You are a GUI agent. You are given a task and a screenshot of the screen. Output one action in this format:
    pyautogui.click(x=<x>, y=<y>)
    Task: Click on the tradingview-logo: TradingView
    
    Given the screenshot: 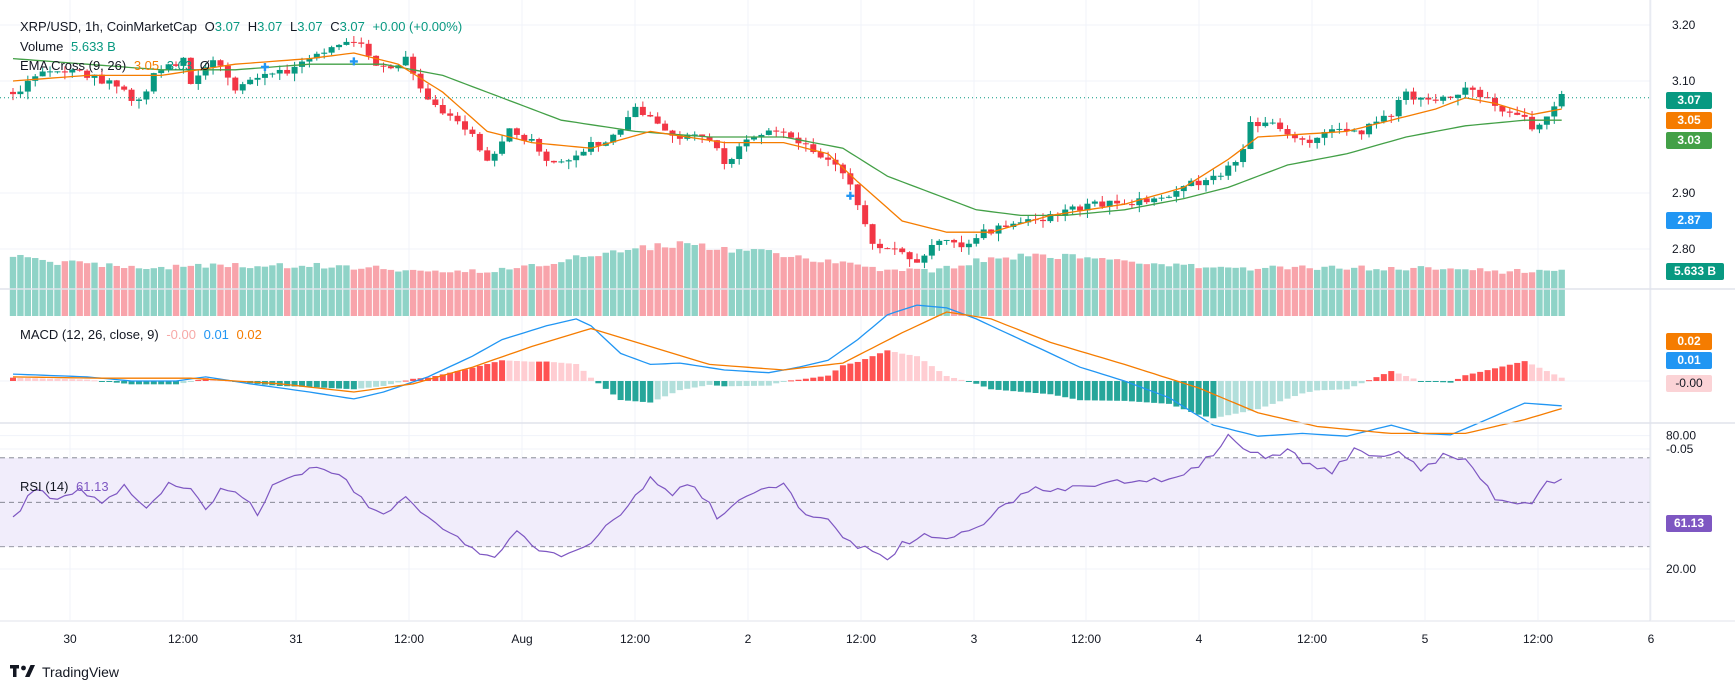 What is the action you would take?
    pyautogui.click(x=64, y=672)
    